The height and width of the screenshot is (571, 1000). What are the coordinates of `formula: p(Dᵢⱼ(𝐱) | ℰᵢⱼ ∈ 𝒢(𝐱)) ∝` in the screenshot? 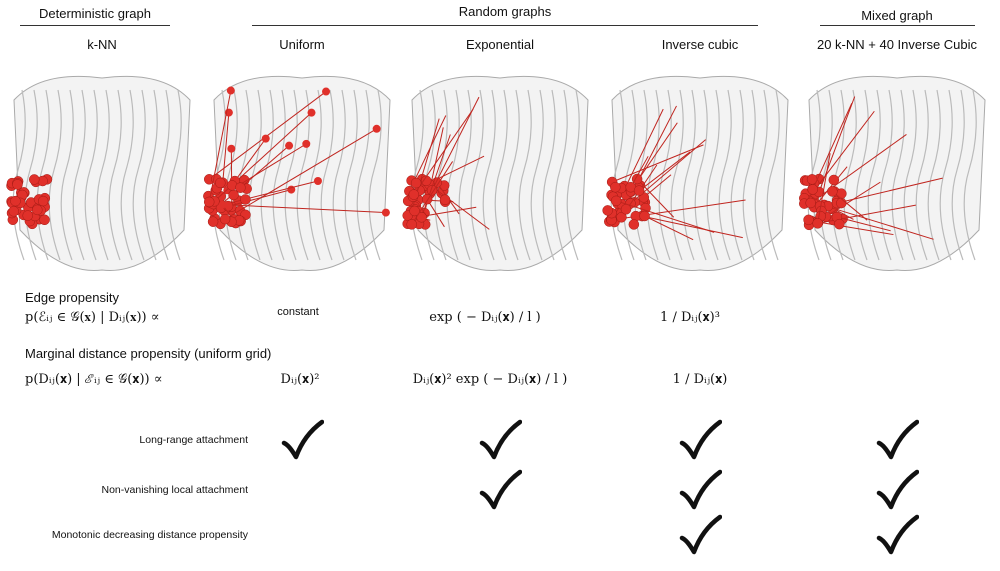 It's located at (94, 379).